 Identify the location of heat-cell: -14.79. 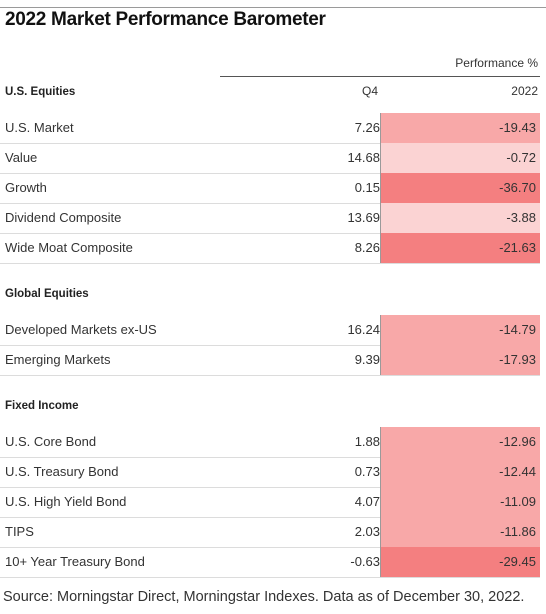
(460, 330).